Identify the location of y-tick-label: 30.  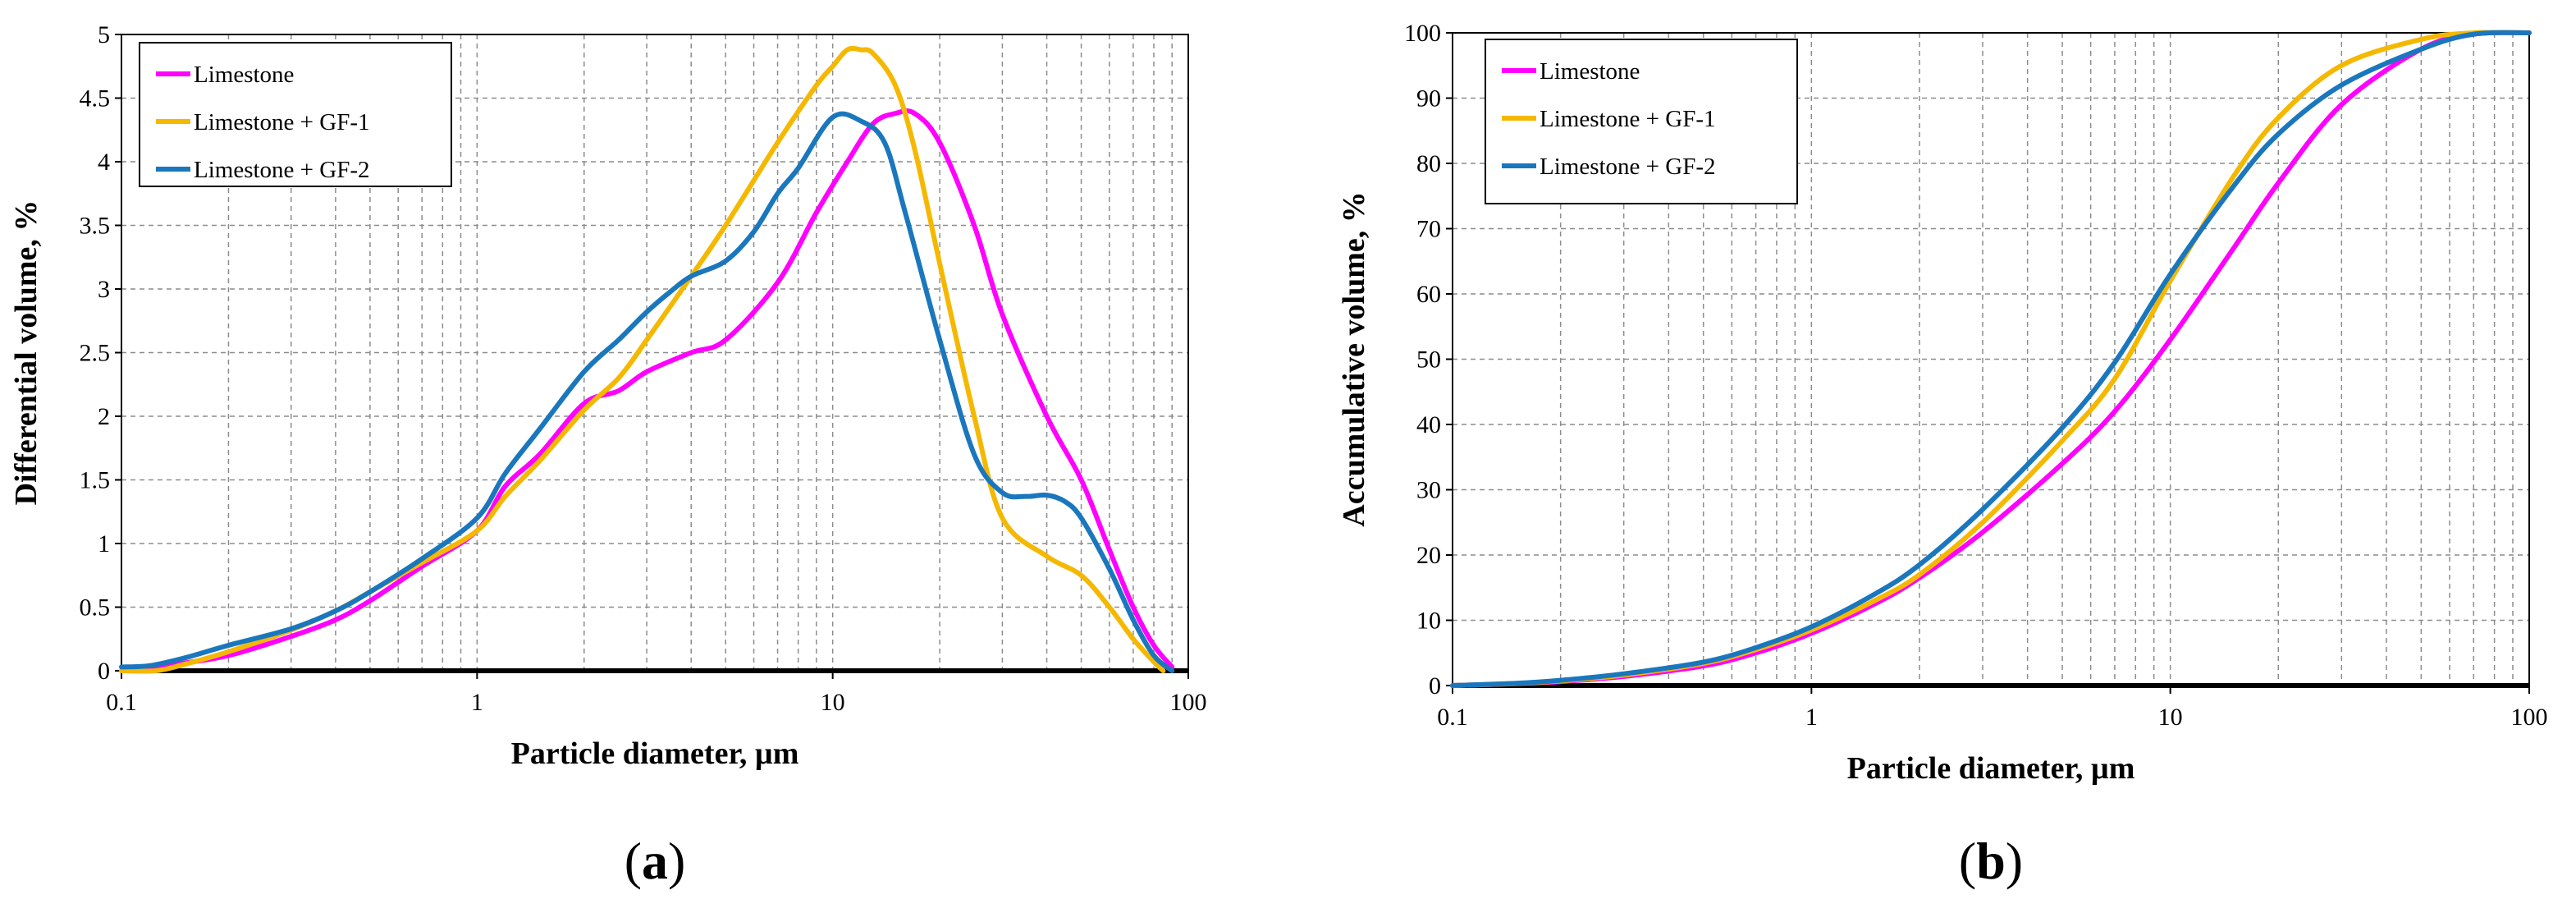
(1428, 490).